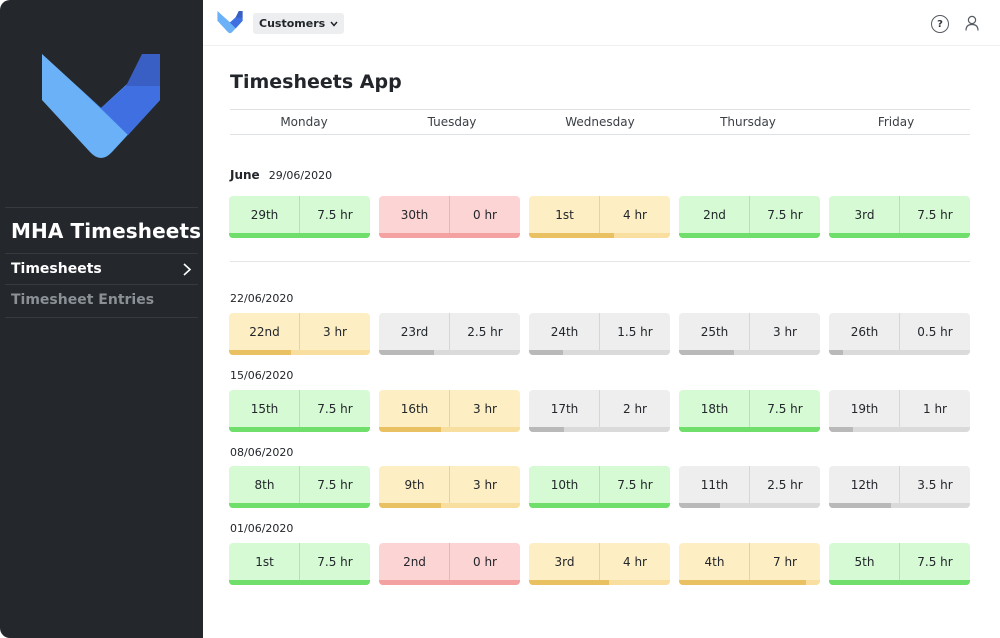 The height and width of the screenshot is (638, 1000). I want to click on help-button: ?, so click(940, 24).